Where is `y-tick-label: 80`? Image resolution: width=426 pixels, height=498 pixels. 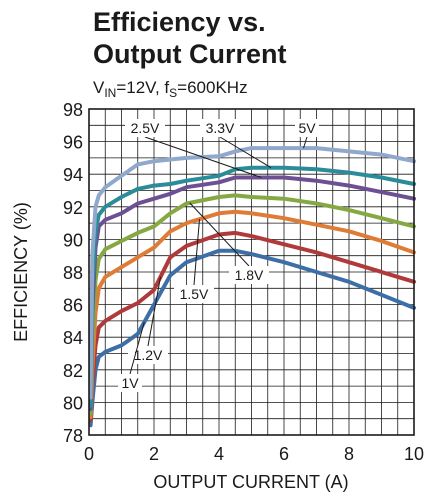 y-tick-label: 80 is located at coordinates (73, 403).